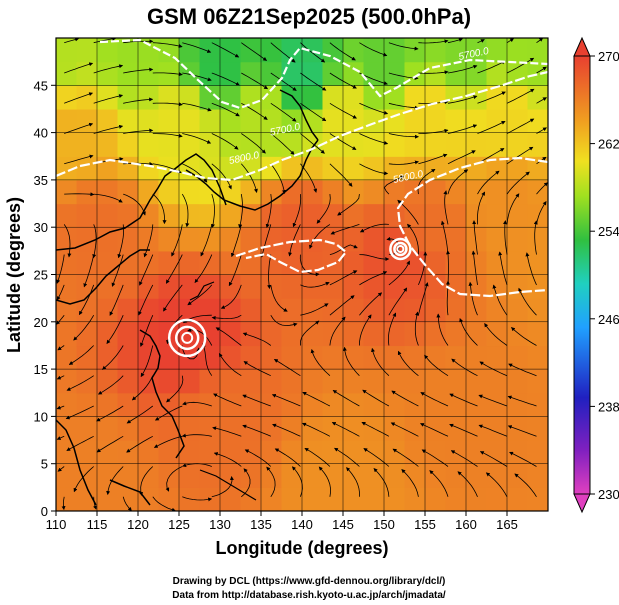  I want to click on cyclone-center-ring, so click(400, 248).